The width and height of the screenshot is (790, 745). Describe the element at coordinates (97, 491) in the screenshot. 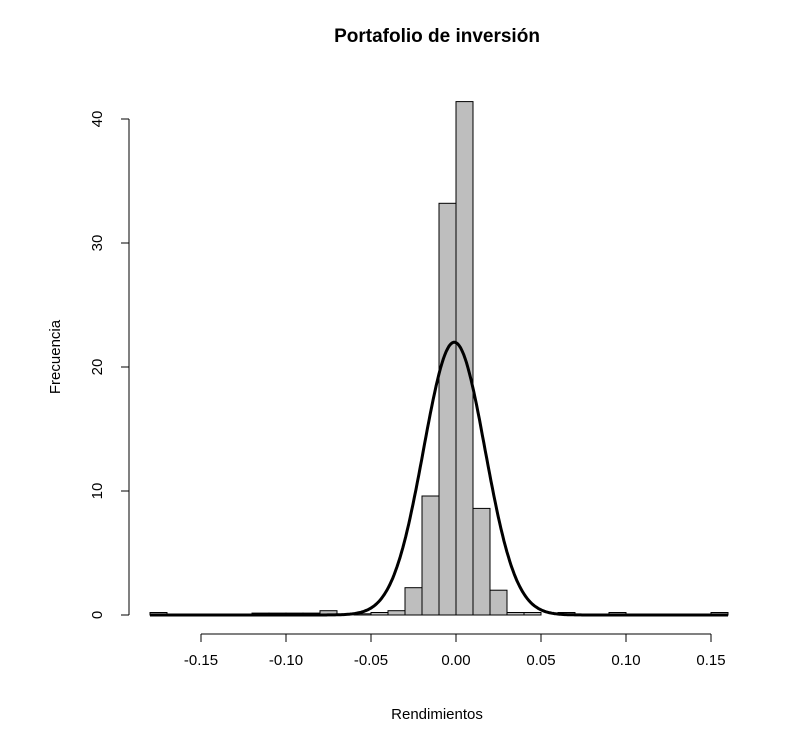

I see `y-tick-label: 10` at that location.